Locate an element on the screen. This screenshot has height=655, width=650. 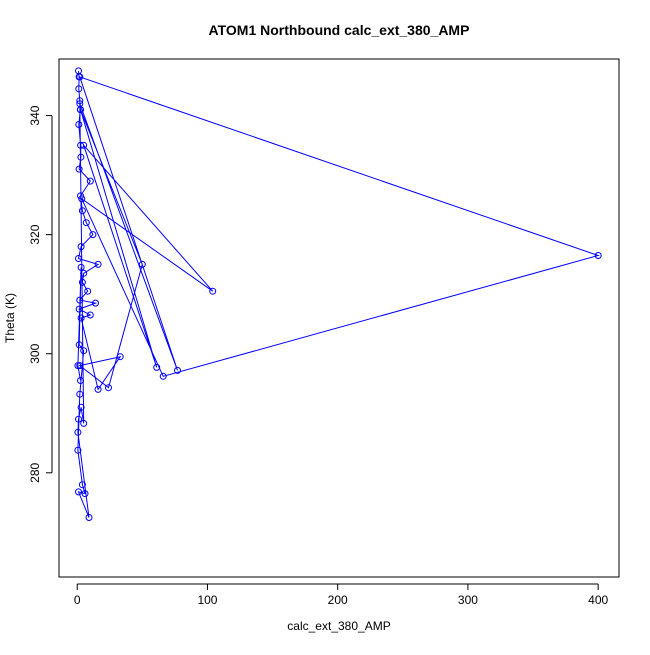
x-tick-label: 400 is located at coordinates (598, 600).